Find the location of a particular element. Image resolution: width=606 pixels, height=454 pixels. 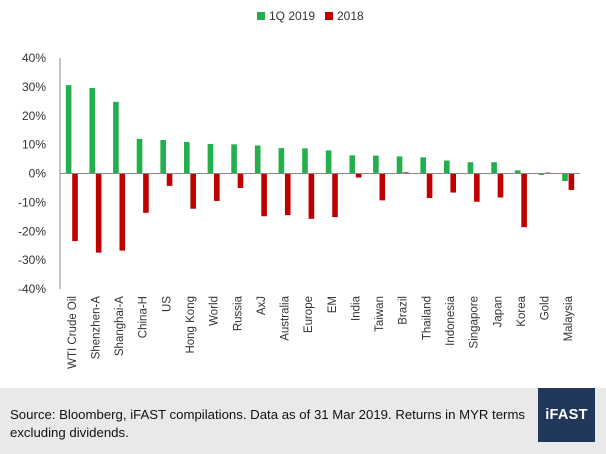

category-label: Gold is located at coordinates (546, 308).